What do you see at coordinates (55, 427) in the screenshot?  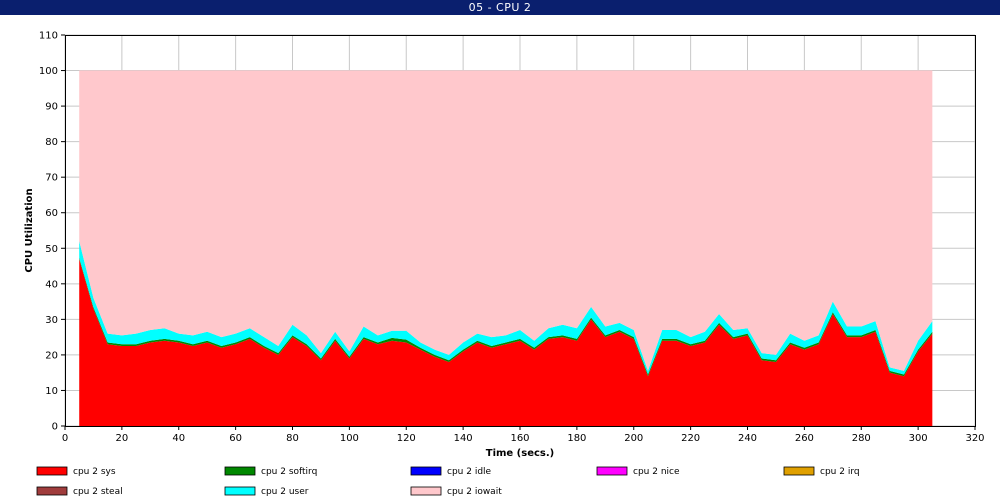 I see `y-tick-label: 0` at bounding box center [55, 427].